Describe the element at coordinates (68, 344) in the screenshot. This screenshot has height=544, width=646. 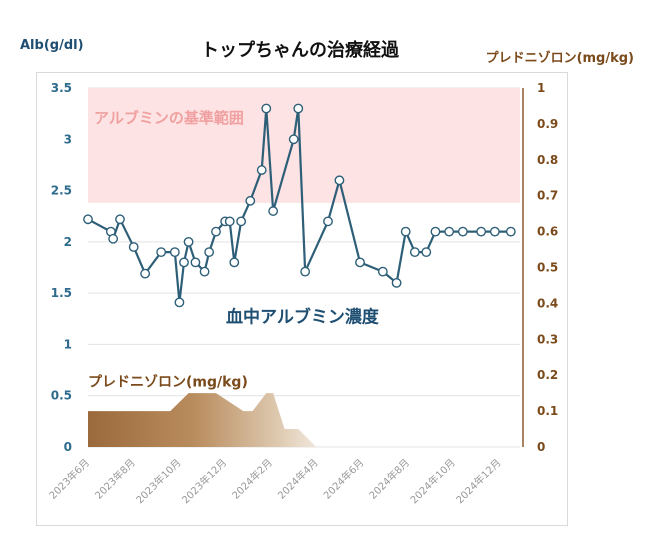
I see `left-tick-label: 1` at that location.